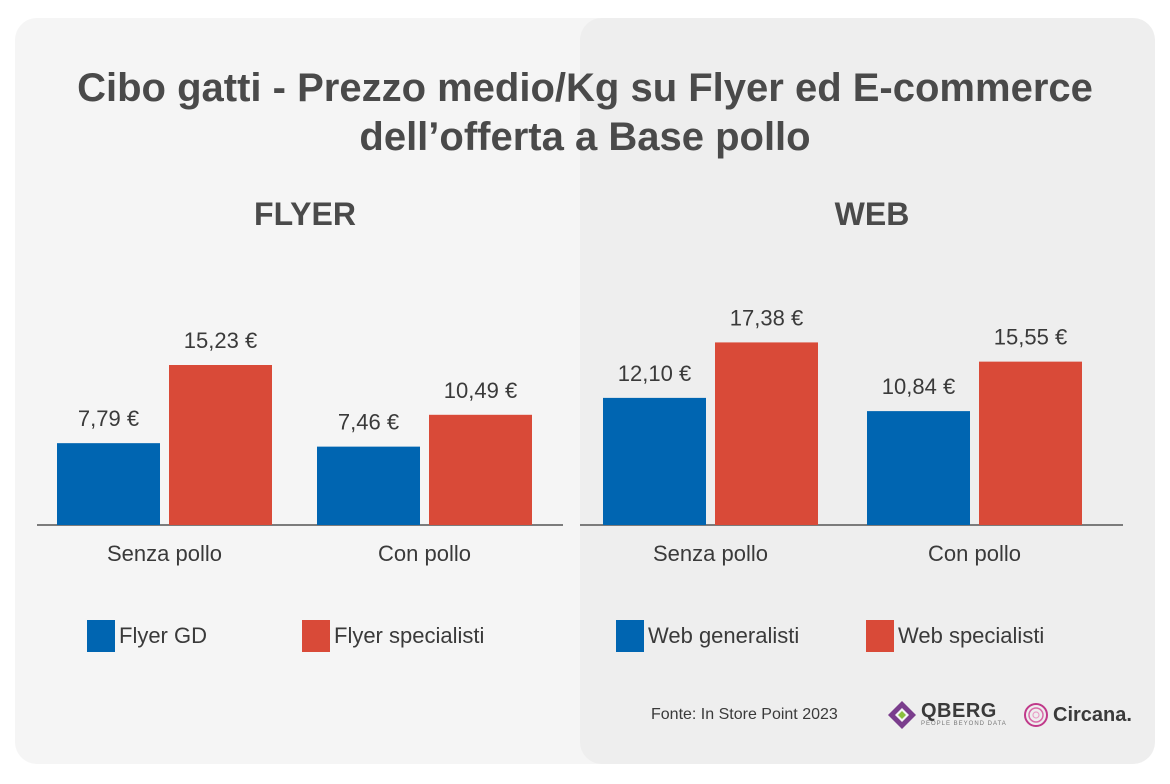 The width and height of the screenshot is (1170, 784). I want to click on legend-item-web-specialisti: Web specialisti, so click(955, 636).